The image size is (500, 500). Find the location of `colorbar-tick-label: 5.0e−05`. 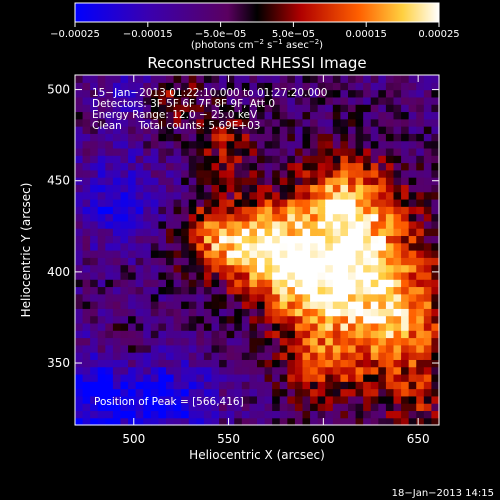

colorbar-tick-label: 5.0e−05 is located at coordinates (293, 34).